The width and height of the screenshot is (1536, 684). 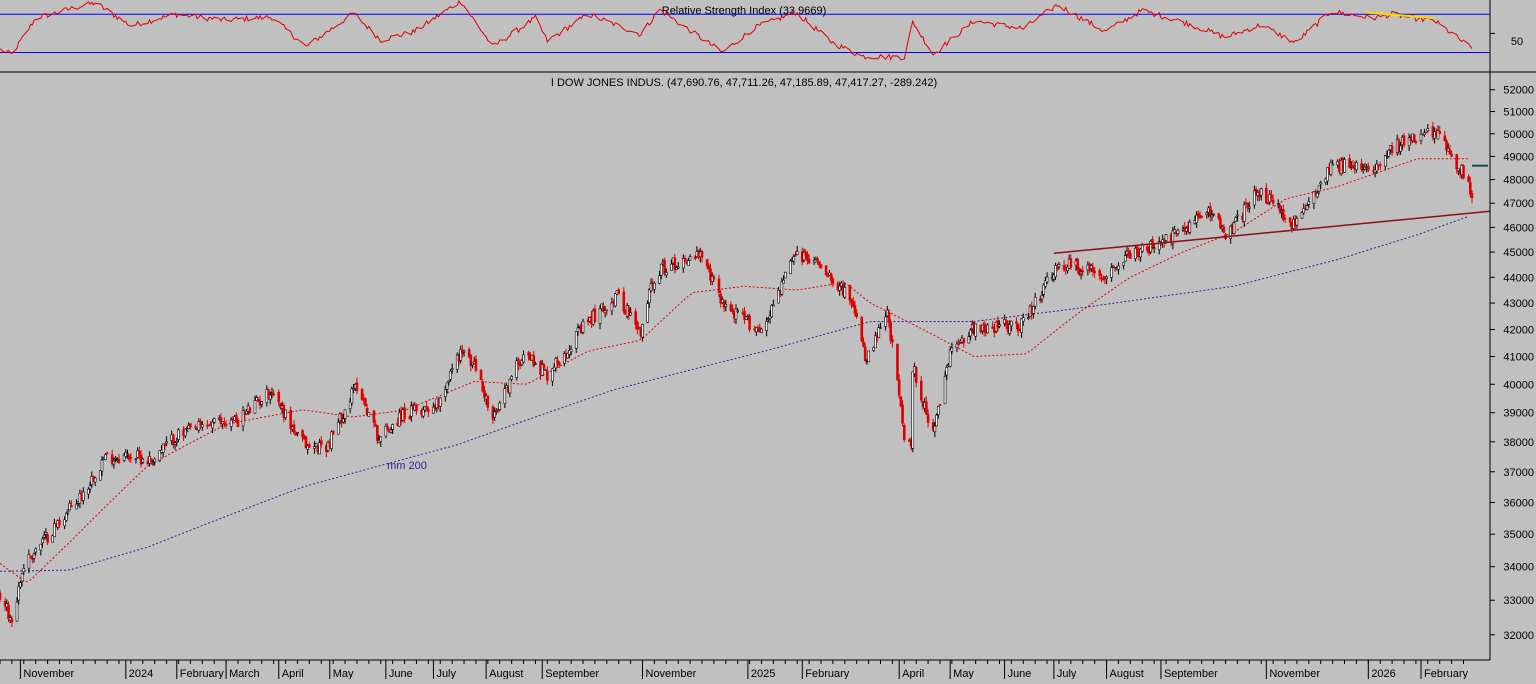 I want to click on y-tick-label: 52000, so click(x=1518, y=91).